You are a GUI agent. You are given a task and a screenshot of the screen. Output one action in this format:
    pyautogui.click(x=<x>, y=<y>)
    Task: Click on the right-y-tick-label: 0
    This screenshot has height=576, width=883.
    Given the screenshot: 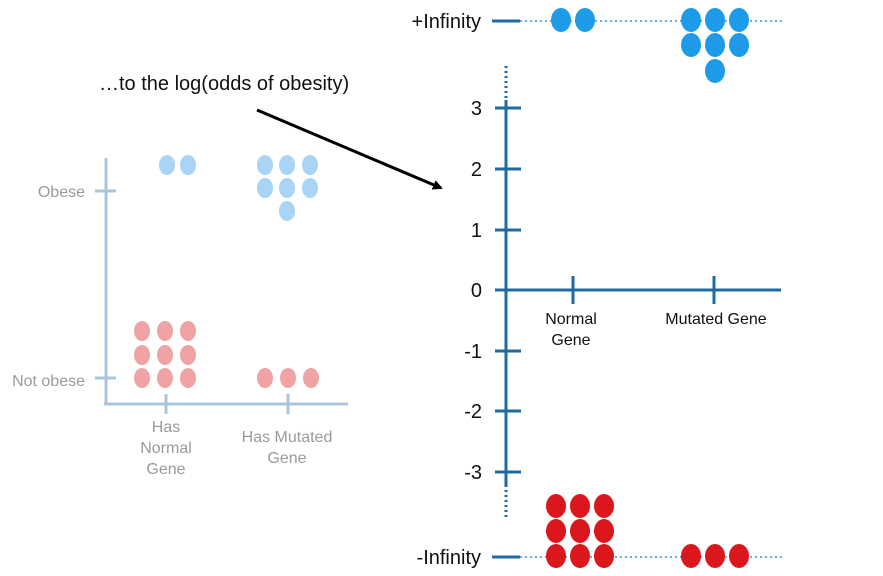 What is the action you would take?
    pyautogui.click(x=476, y=291)
    